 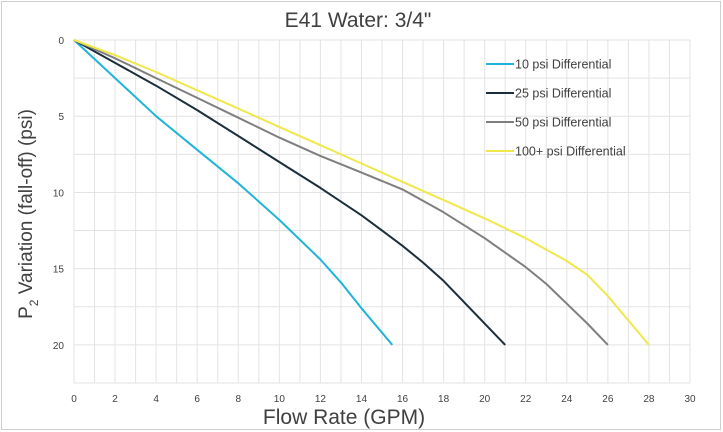 I want to click on y-axis-label-prefix: P, so click(x=26, y=312).